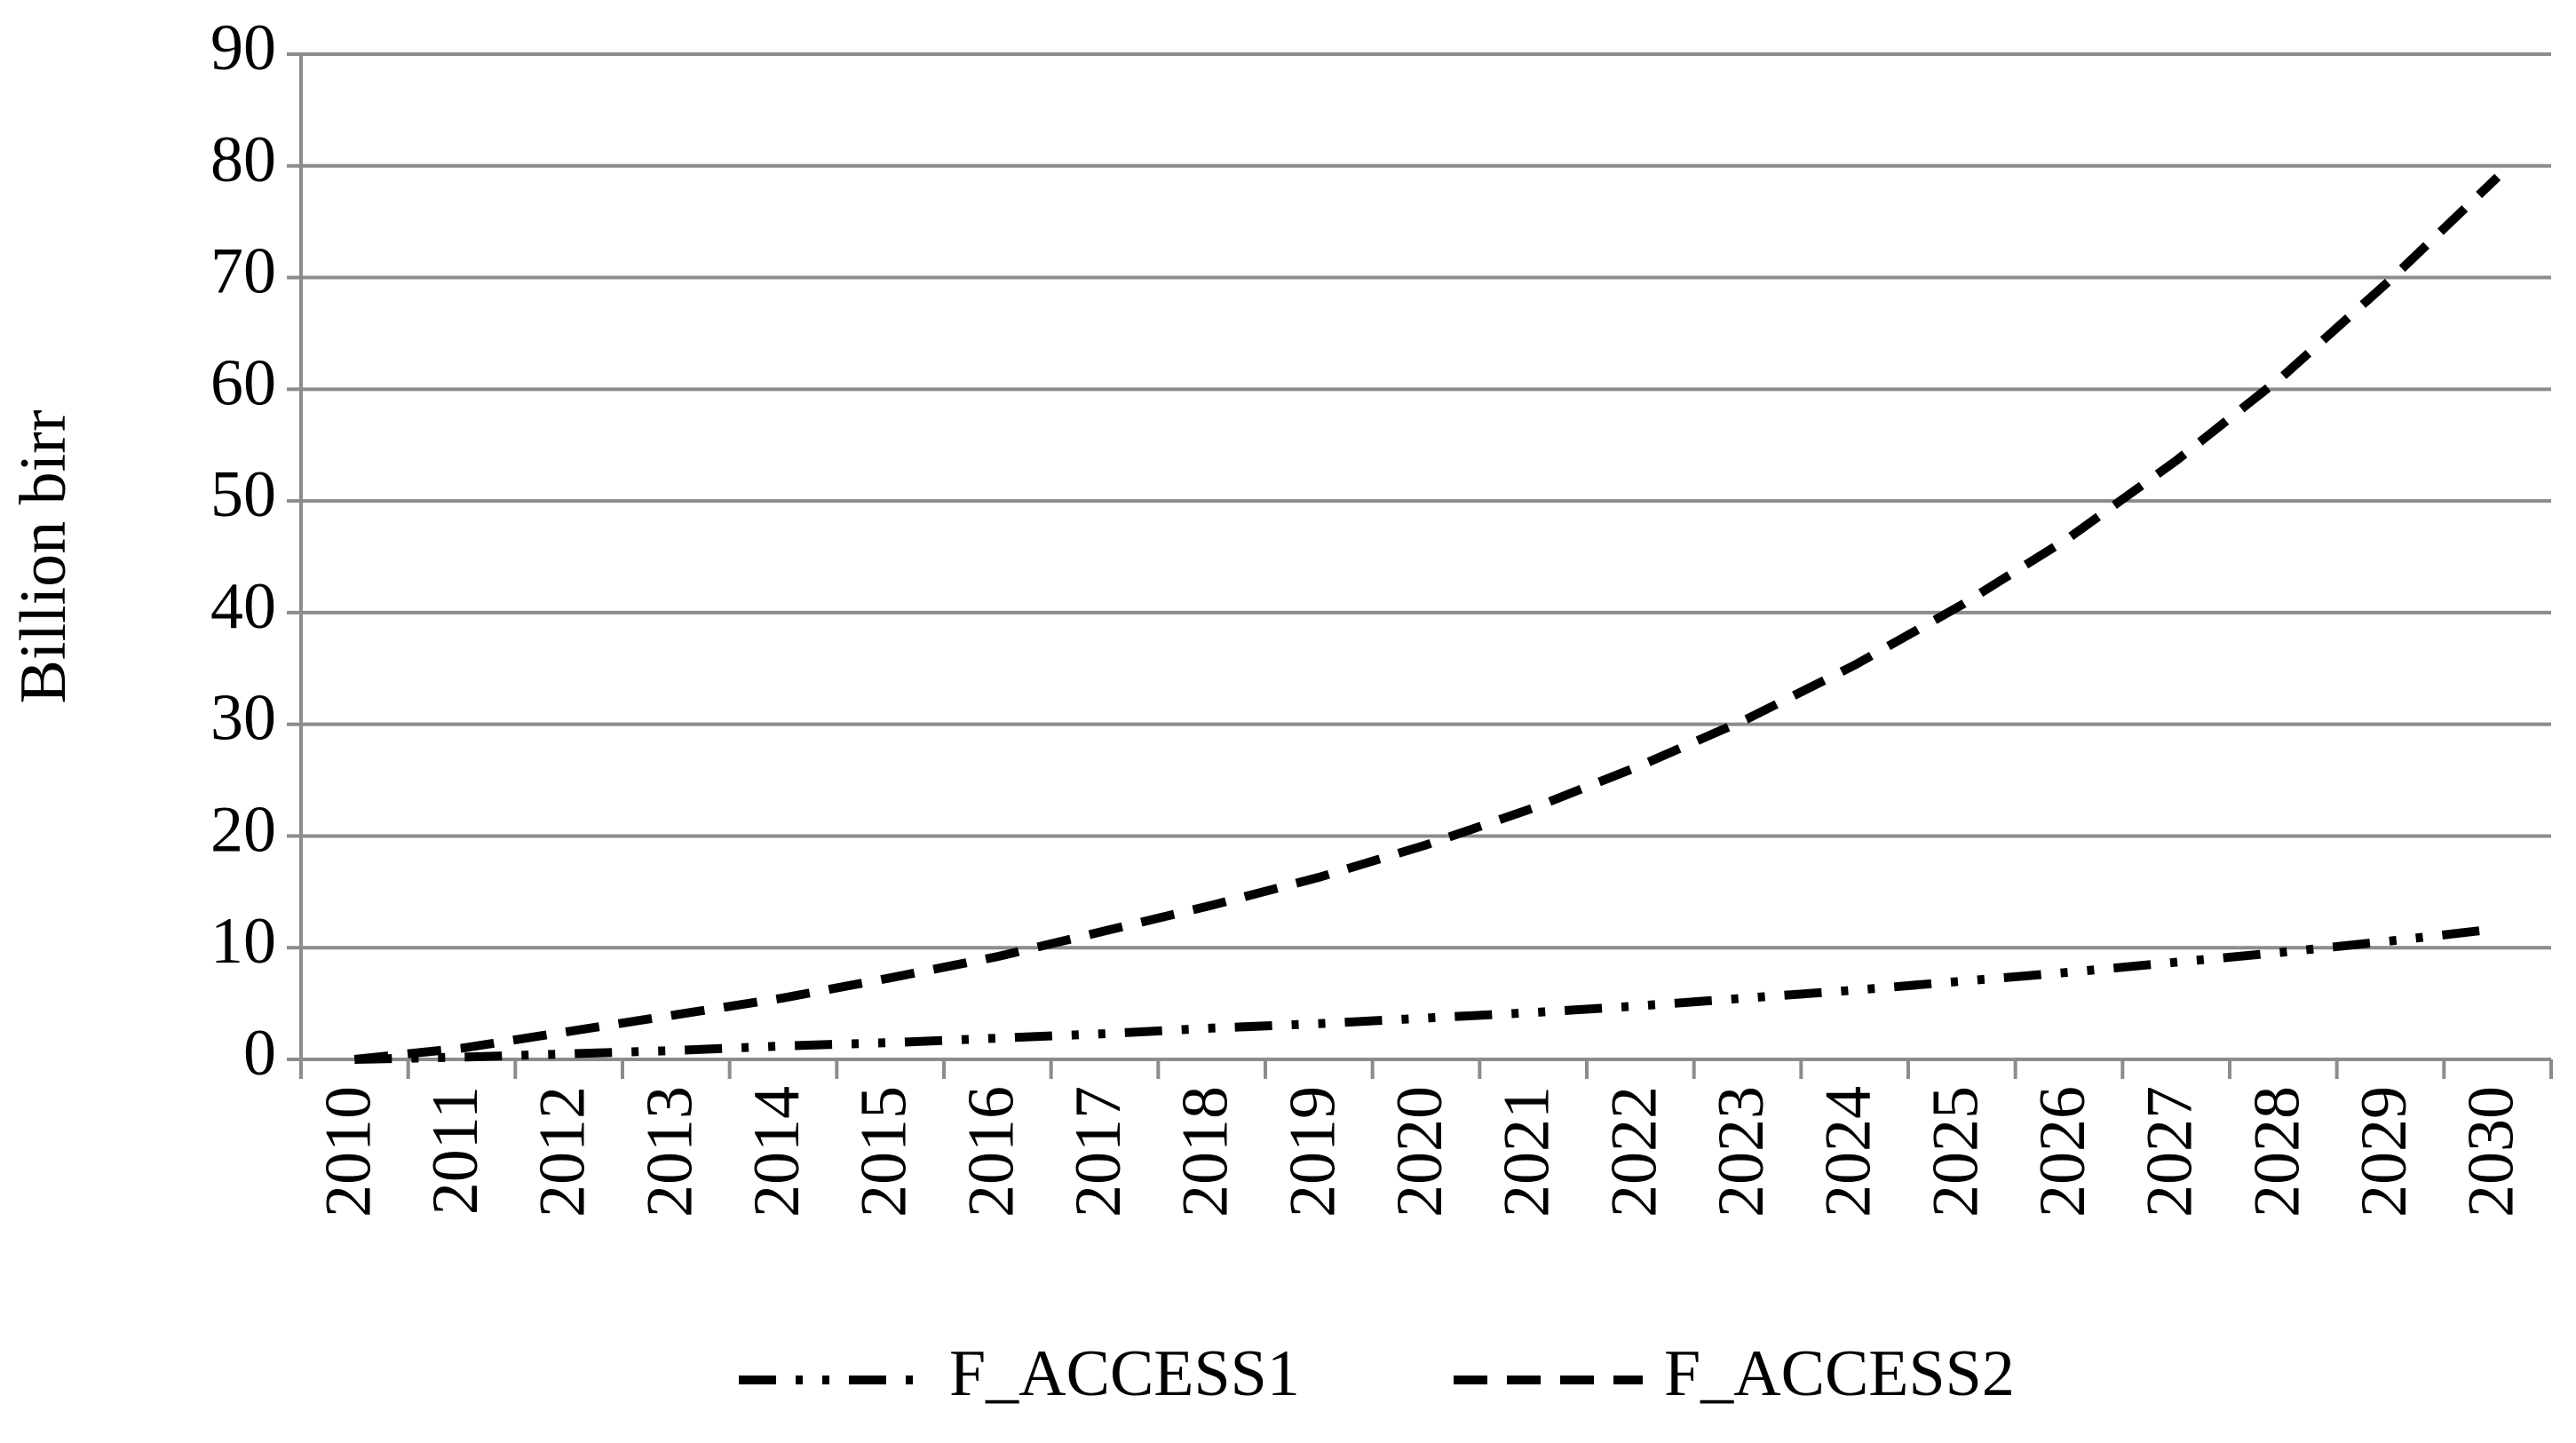 The image size is (2576, 1443). Describe the element at coordinates (2276, 1151) in the screenshot. I see `x-tick-label: 2028` at that location.